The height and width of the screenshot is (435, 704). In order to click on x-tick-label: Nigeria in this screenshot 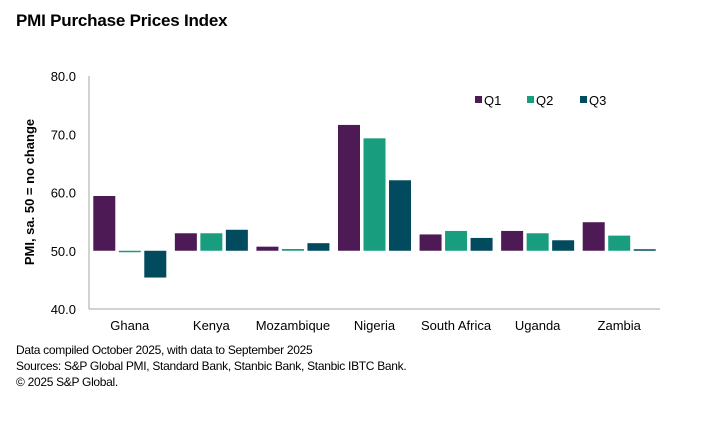, I will do `click(375, 325)`.